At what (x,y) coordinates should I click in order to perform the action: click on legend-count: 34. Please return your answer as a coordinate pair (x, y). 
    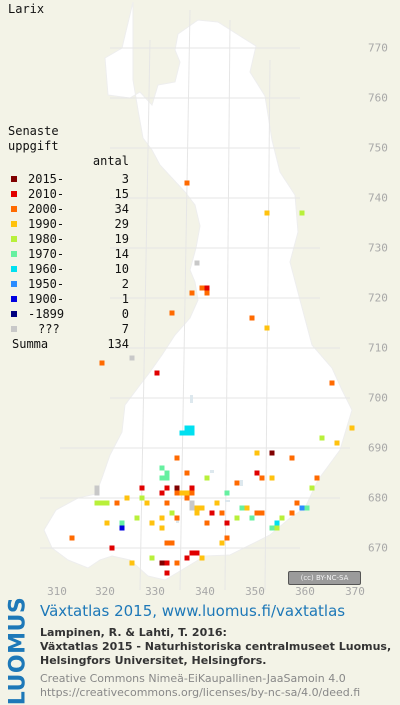
    Looking at the image, I should click on (121, 209).